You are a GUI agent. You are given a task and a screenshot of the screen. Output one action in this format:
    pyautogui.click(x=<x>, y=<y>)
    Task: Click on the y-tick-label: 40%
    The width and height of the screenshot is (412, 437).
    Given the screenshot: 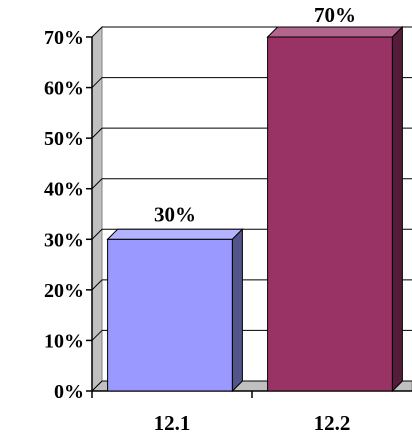 What is the action you would take?
    pyautogui.click(x=64, y=190)
    